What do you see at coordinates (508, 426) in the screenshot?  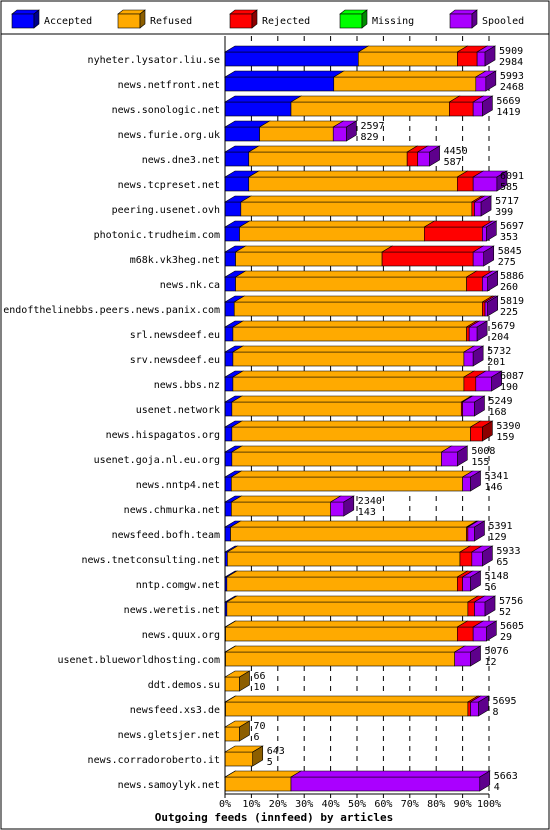 I see `offered-count: 5390` at bounding box center [508, 426].